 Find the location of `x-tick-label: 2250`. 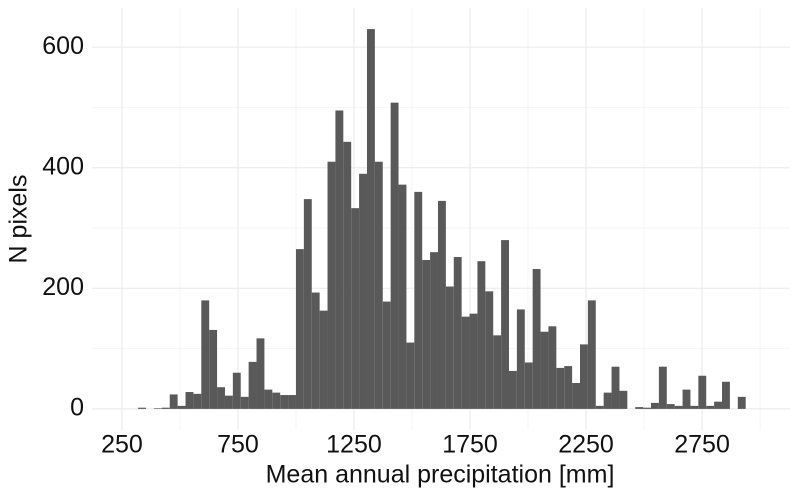

x-tick-label: 2250 is located at coordinates (586, 445).